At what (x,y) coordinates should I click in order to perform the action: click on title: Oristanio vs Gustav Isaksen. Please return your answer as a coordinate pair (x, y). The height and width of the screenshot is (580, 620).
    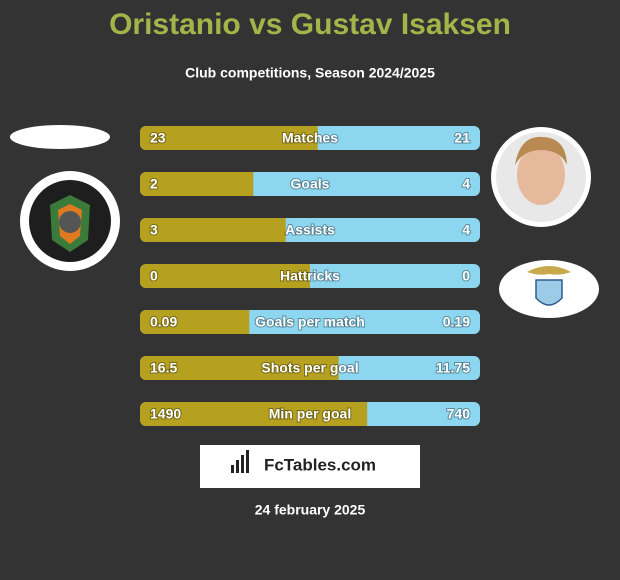
    Looking at the image, I should click on (310, 24).